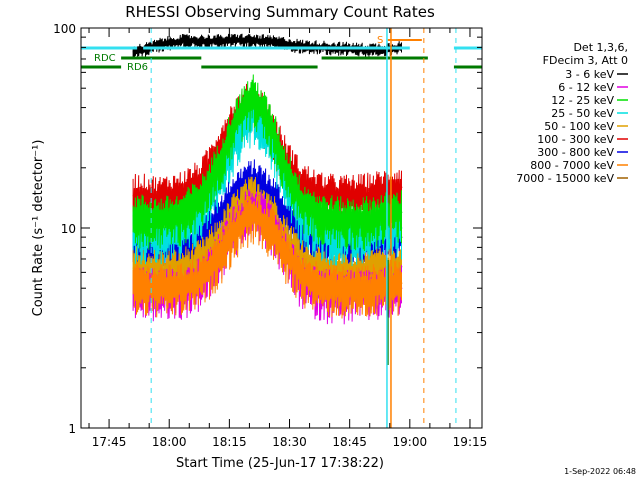 The image size is (640, 480). Describe the element at coordinates (229, 442) in the screenshot. I see `x-tick-label: 18:15` at that location.